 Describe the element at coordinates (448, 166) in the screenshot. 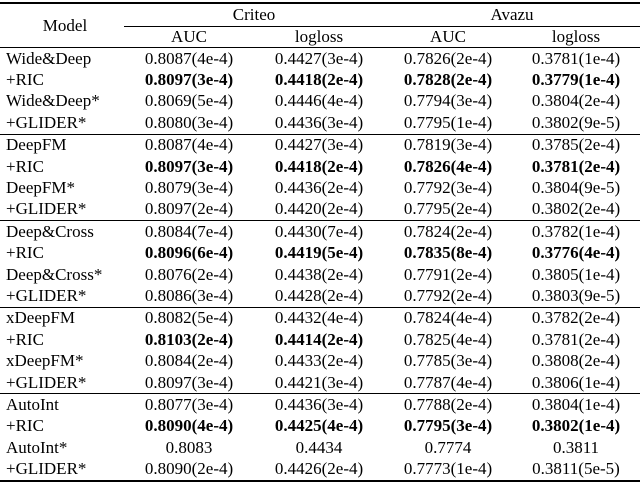

I see `value-cell: 0.7826(4e-4)` at that location.